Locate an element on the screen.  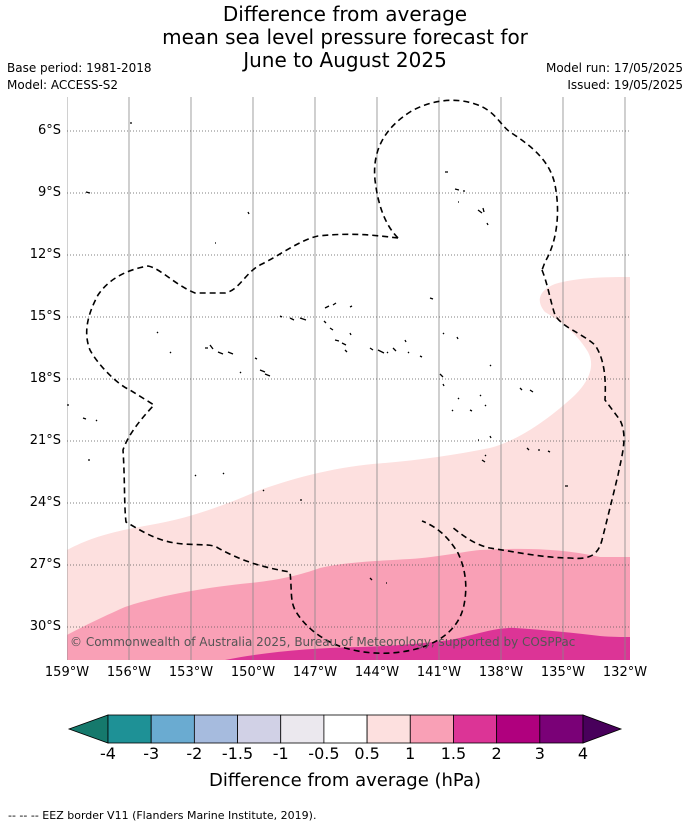
lon-label-141w: 141°W is located at coordinates (439, 672).